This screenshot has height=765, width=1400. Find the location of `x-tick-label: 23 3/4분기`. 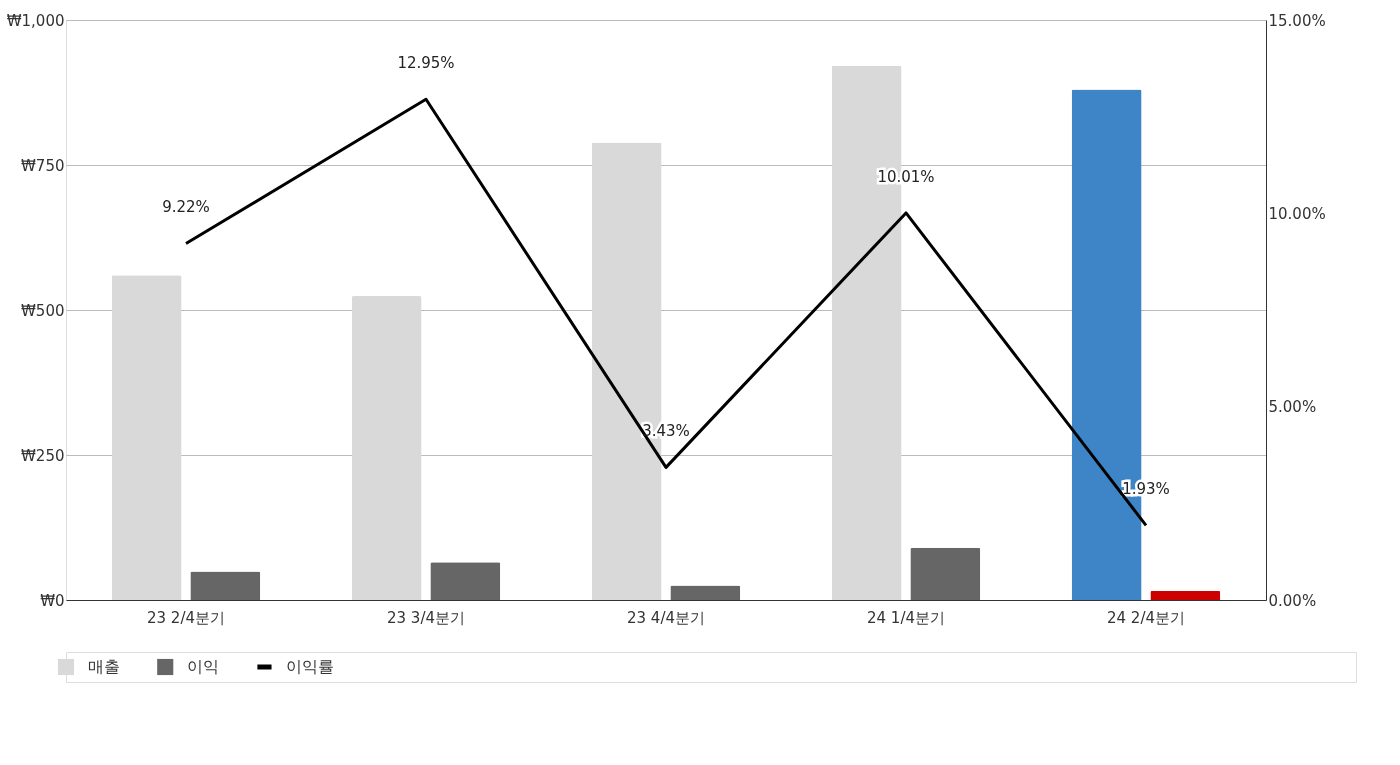

x-tick-label: 23 3/4분기 is located at coordinates (426, 617).